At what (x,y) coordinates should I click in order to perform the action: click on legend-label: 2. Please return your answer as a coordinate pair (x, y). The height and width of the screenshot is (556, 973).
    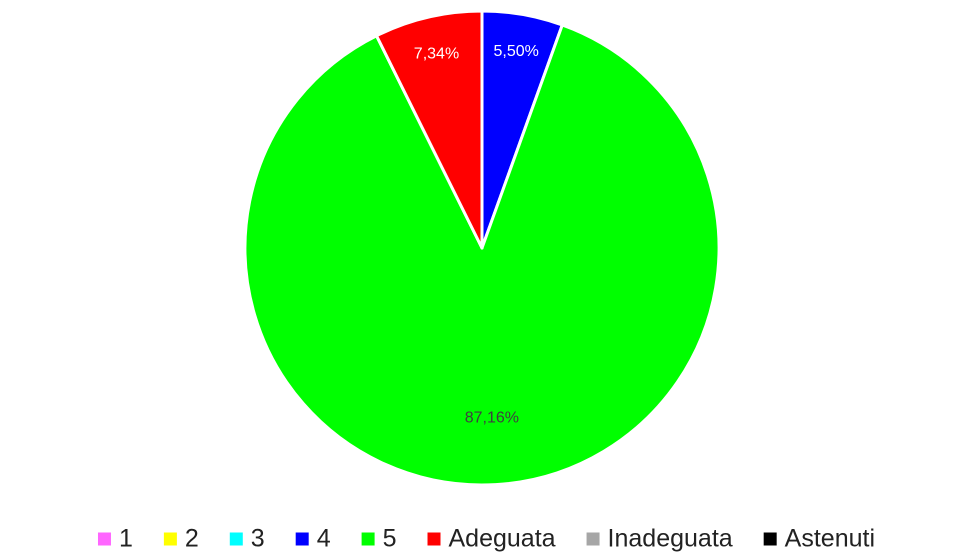
    Looking at the image, I should click on (192, 539).